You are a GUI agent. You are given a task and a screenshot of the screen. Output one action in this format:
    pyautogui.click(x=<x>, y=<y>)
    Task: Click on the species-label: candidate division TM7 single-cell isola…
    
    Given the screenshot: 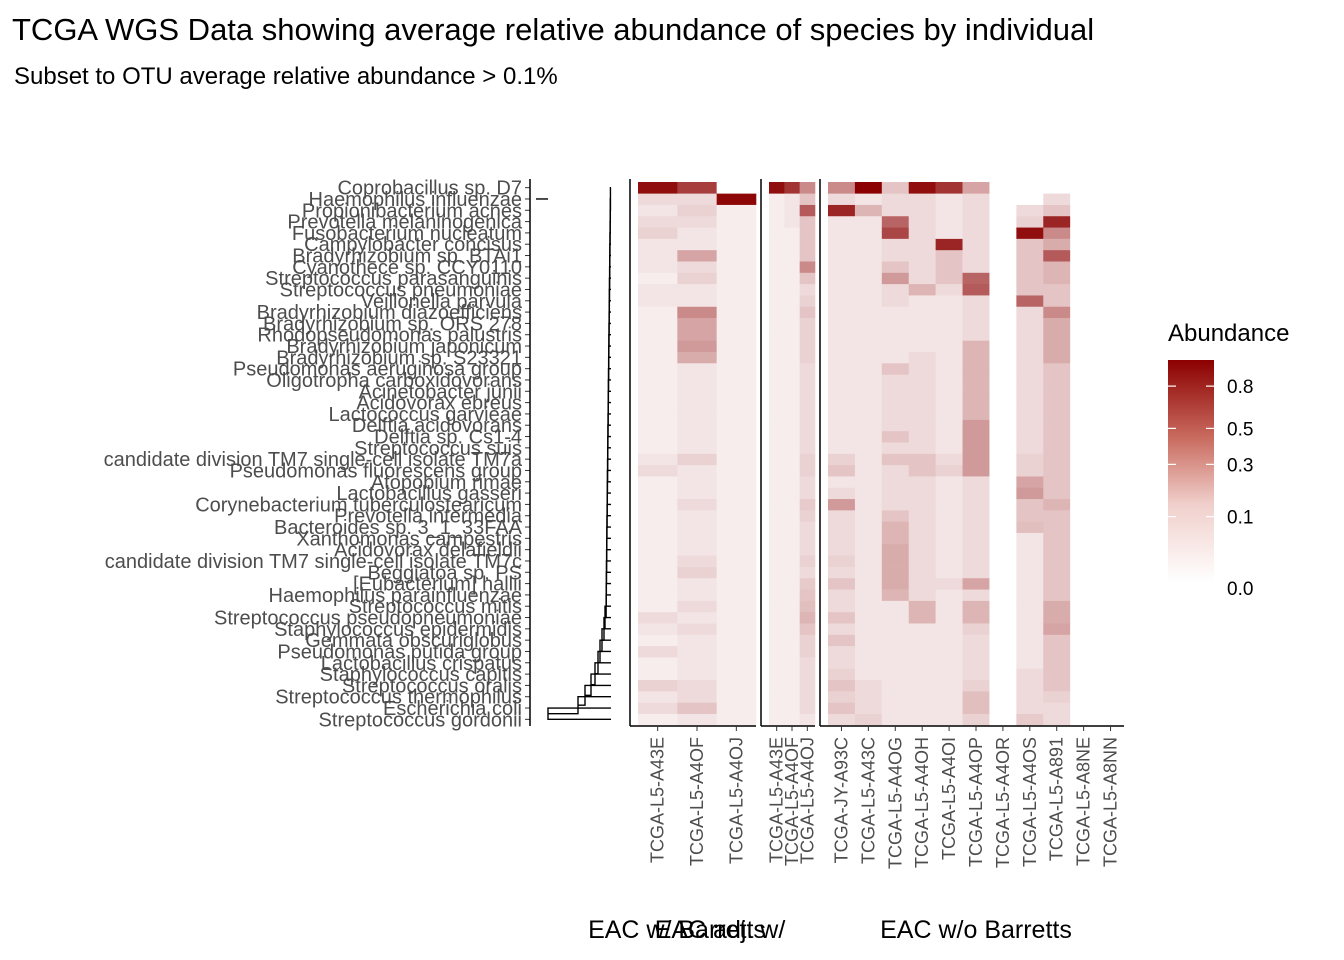 What is the action you would take?
    pyautogui.click(x=313, y=460)
    